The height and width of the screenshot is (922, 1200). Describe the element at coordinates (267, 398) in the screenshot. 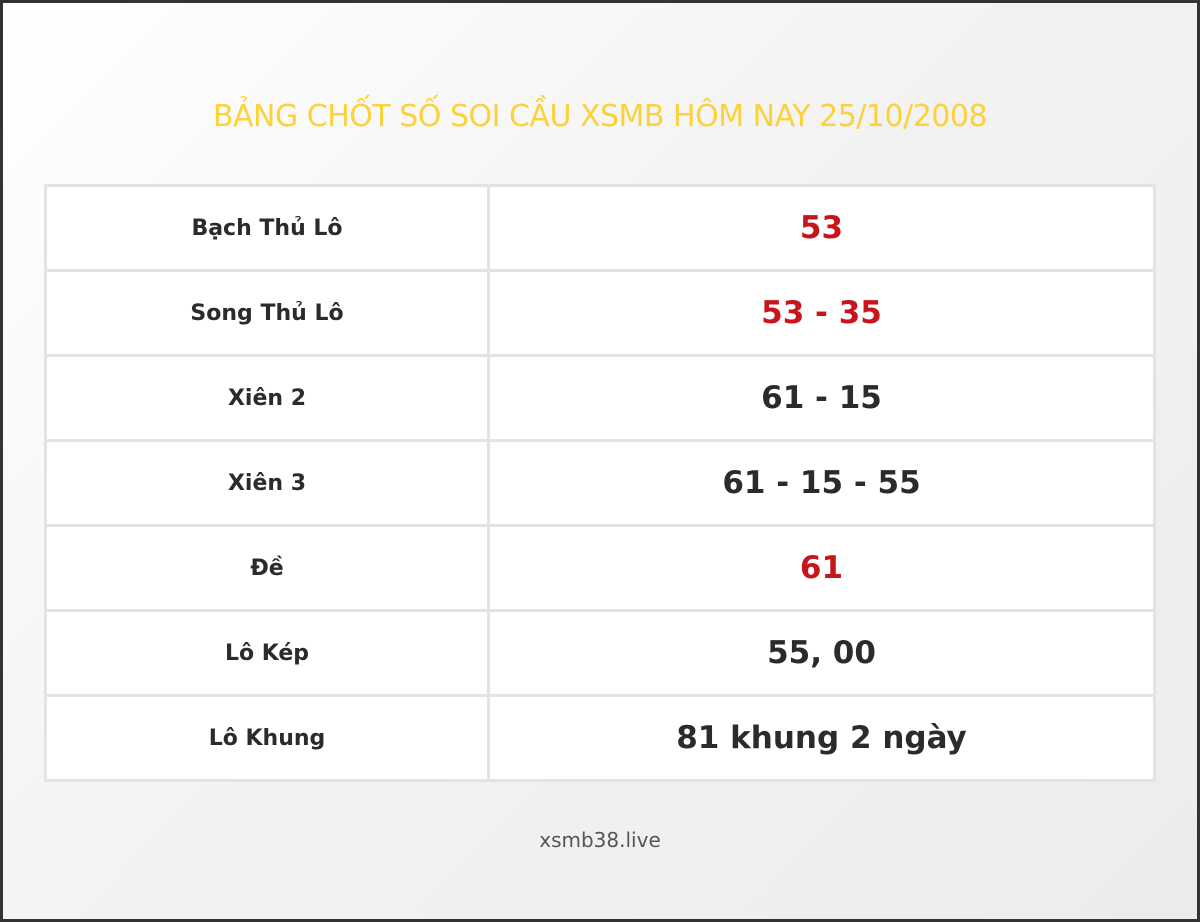

I see `row-label: Xiên 2` at that location.